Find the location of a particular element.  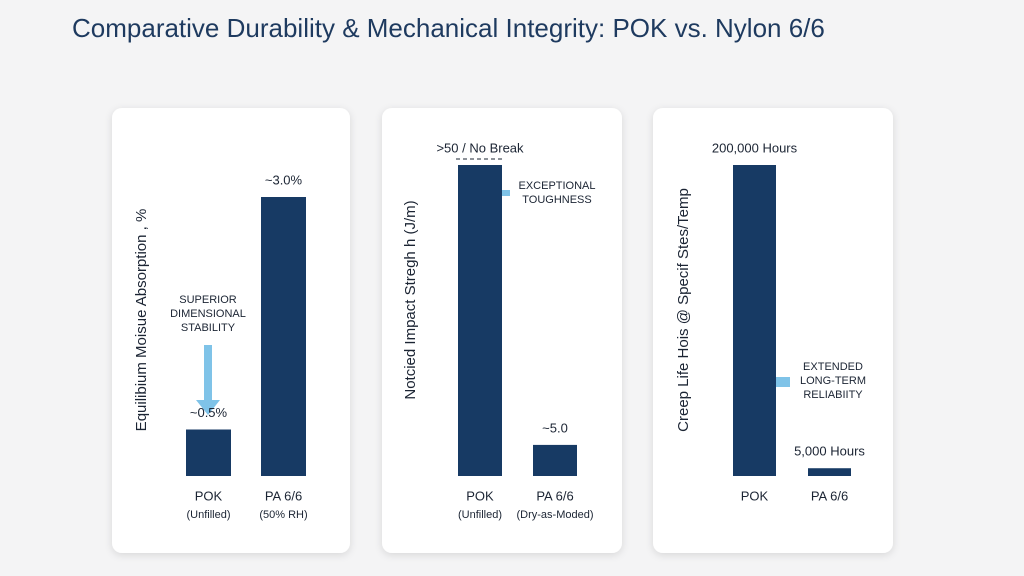

annotation: DIMENSIONAL is located at coordinates (208, 314).